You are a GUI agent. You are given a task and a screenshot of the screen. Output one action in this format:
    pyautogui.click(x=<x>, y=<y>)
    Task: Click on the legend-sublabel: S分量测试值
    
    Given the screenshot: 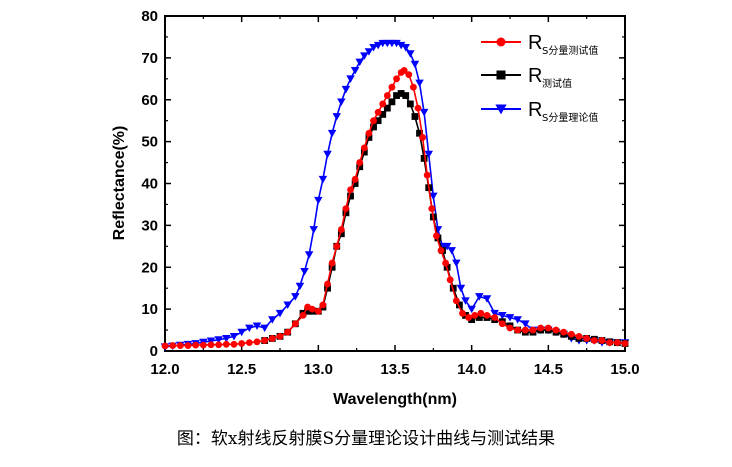 What is the action you would take?
    pyautogui.click(x=570, y=50)
    